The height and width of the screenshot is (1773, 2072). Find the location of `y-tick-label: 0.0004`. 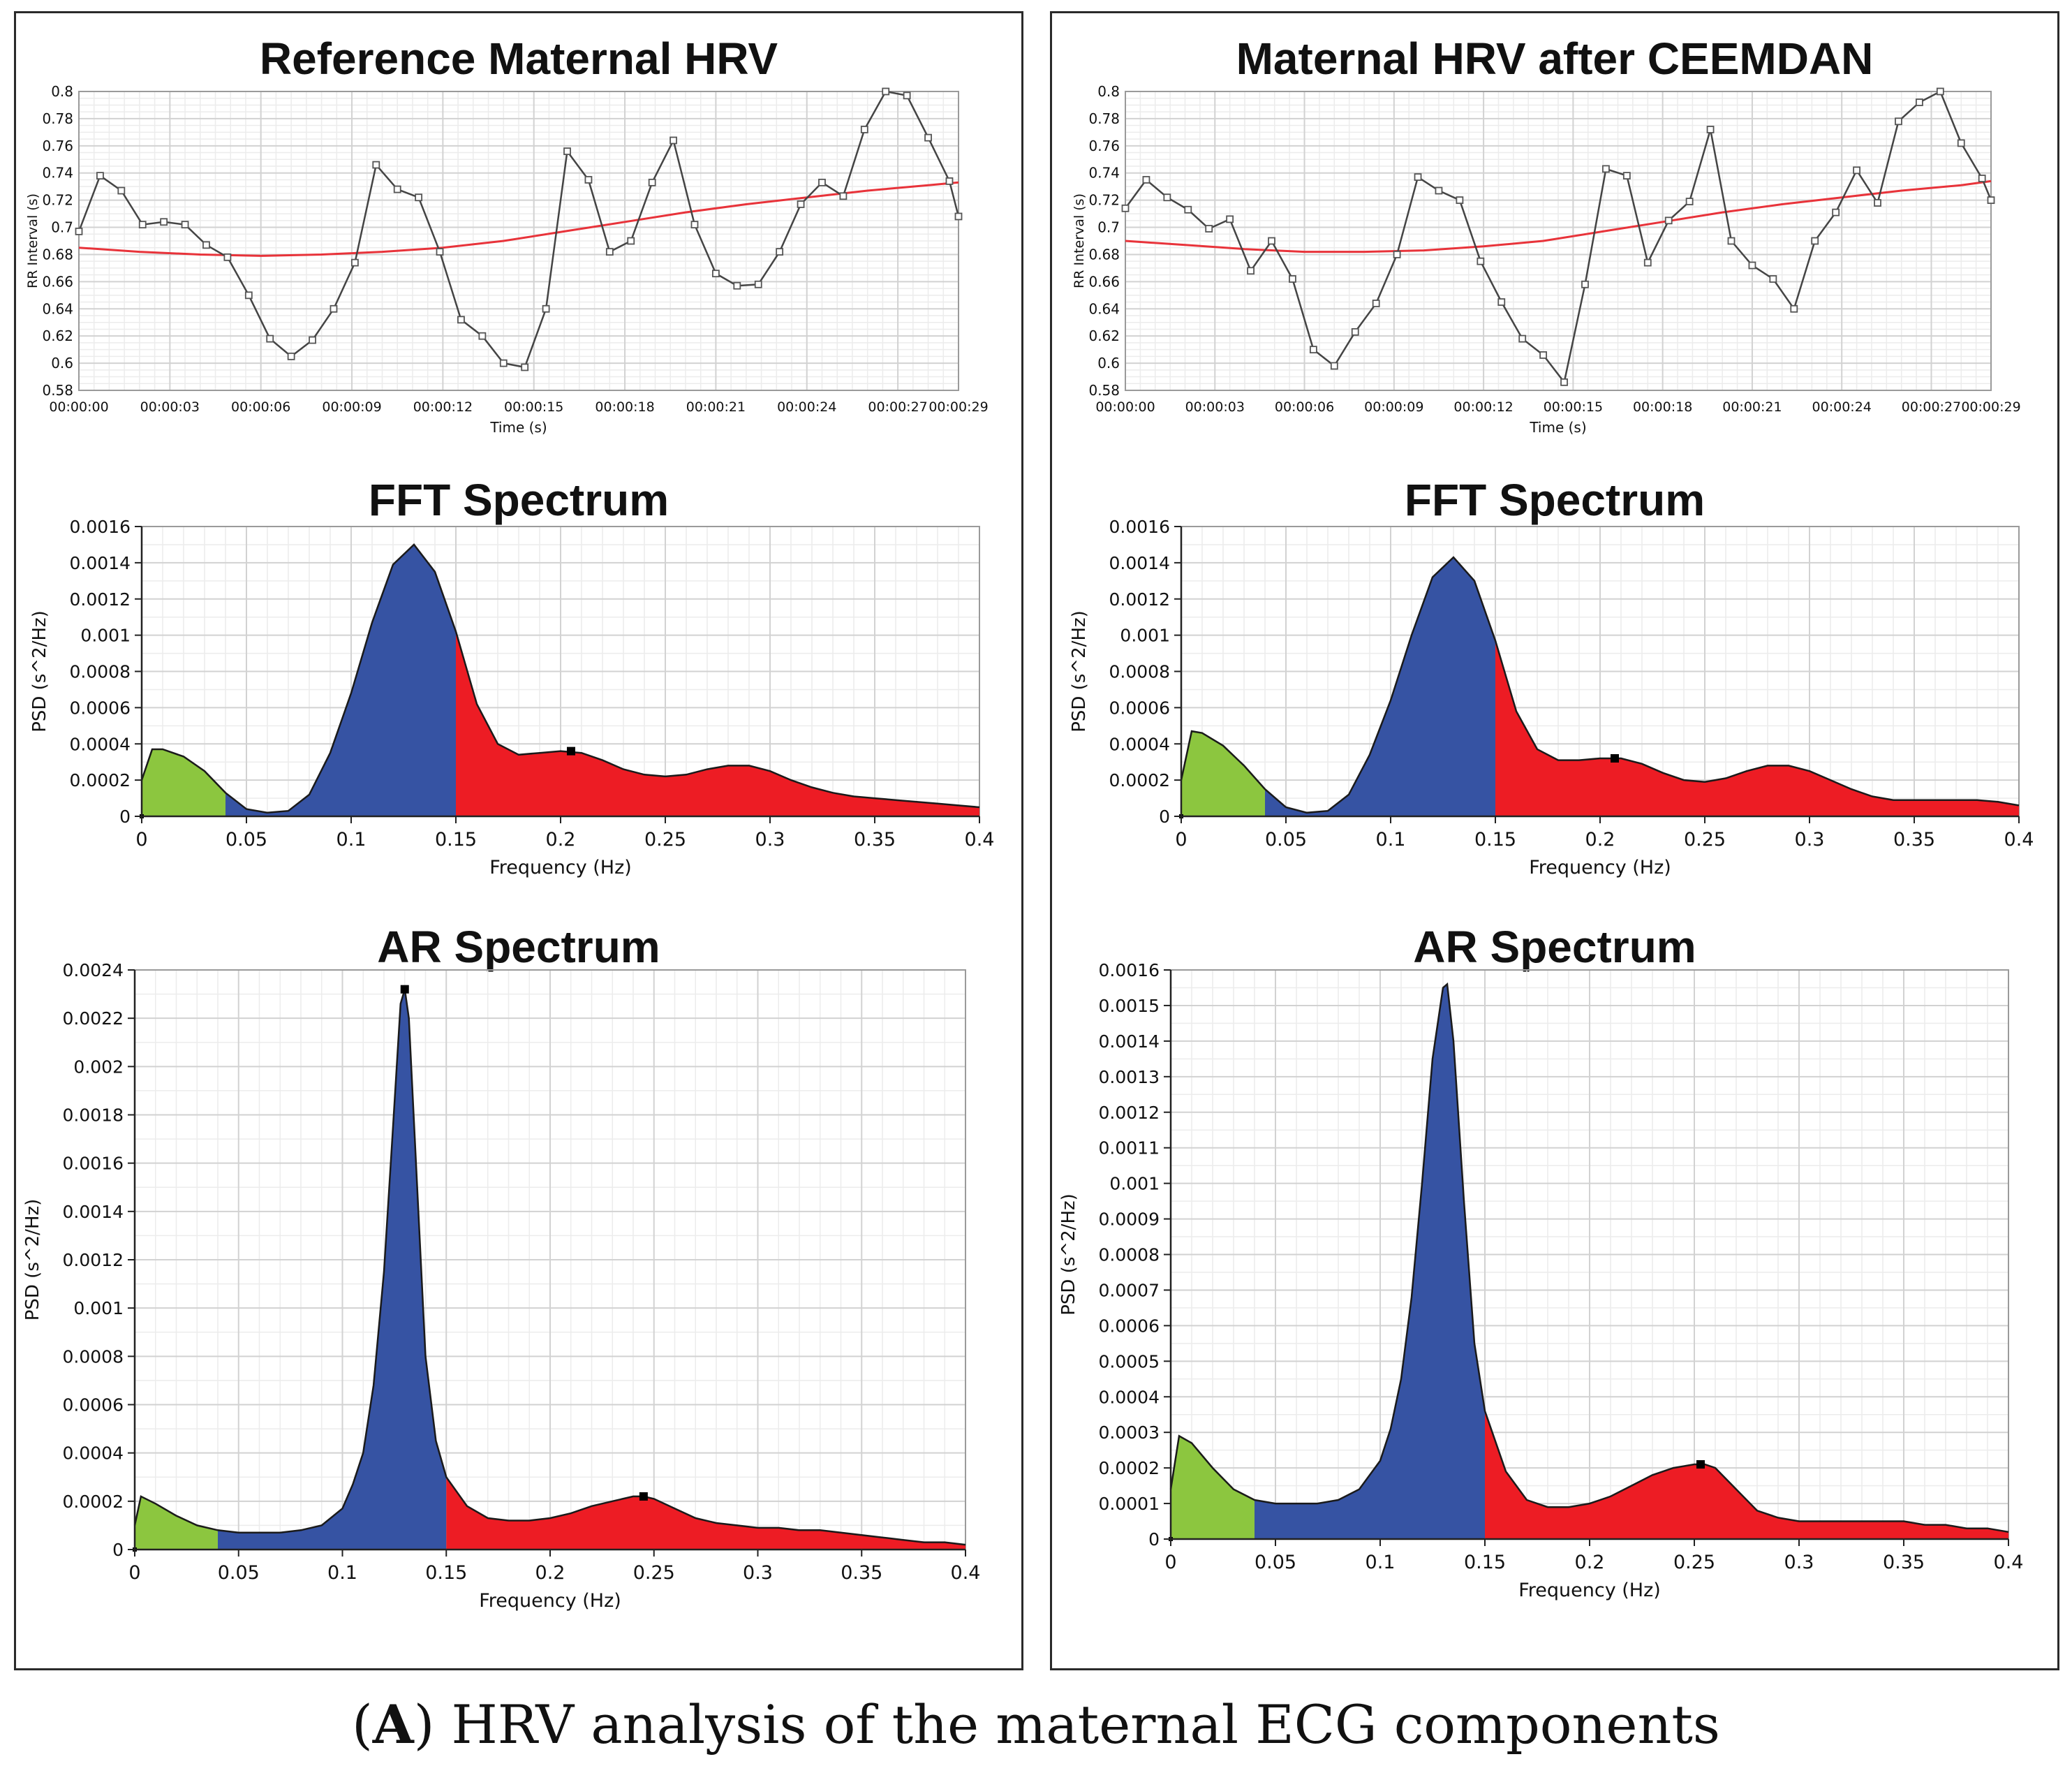

y-tick-label: 0.0004 is located at coordinates (1139, 744).